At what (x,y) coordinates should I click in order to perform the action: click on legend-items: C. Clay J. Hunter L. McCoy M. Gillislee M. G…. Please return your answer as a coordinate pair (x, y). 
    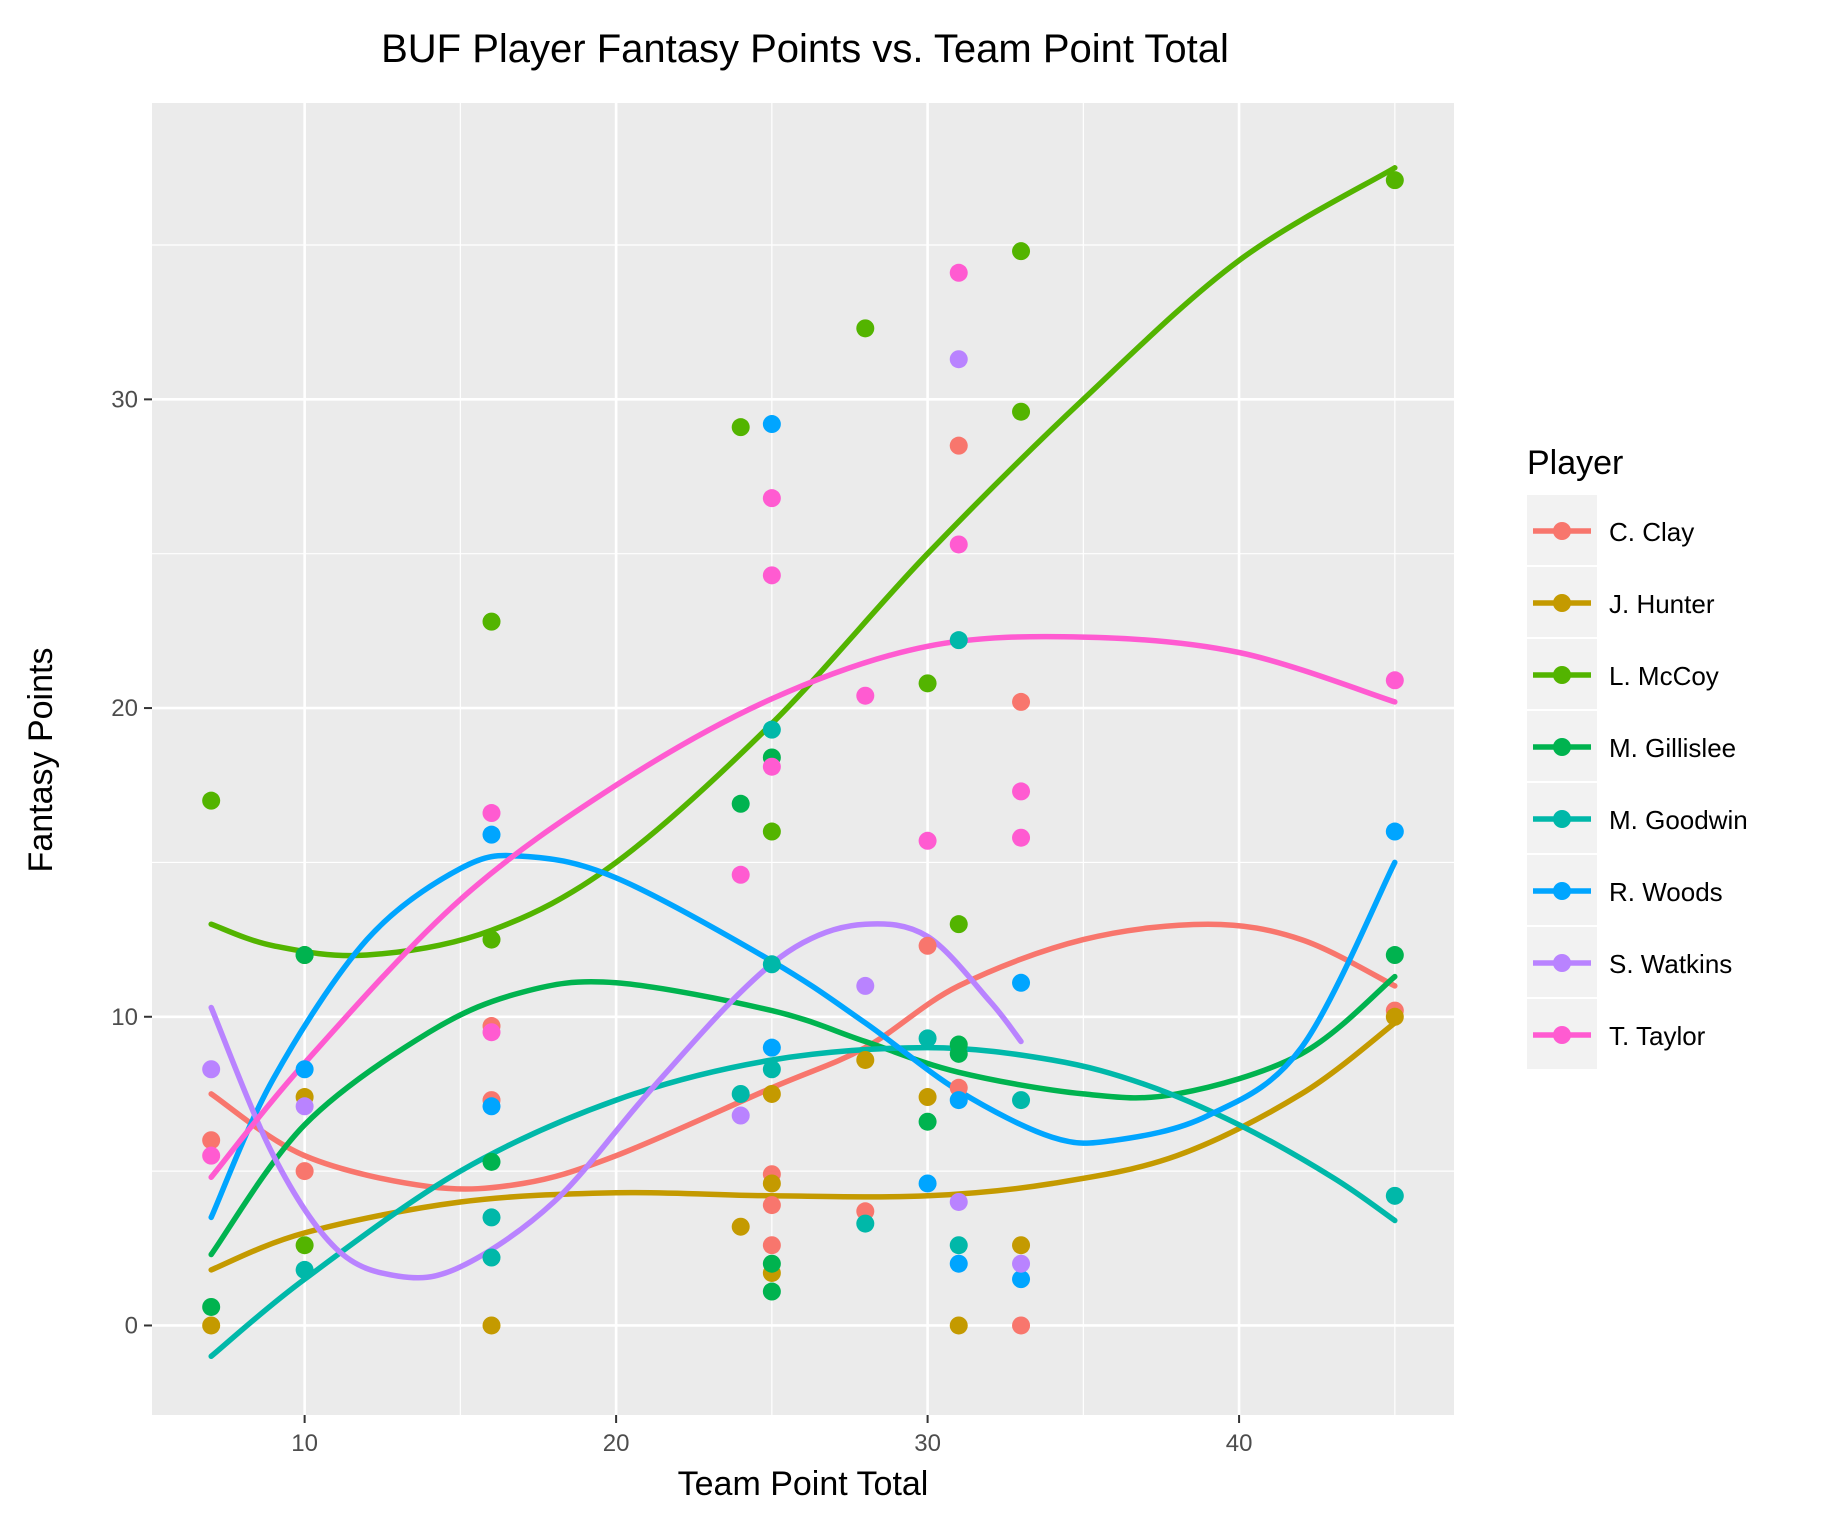
    Looking at the image, I should click on (1637, 782).